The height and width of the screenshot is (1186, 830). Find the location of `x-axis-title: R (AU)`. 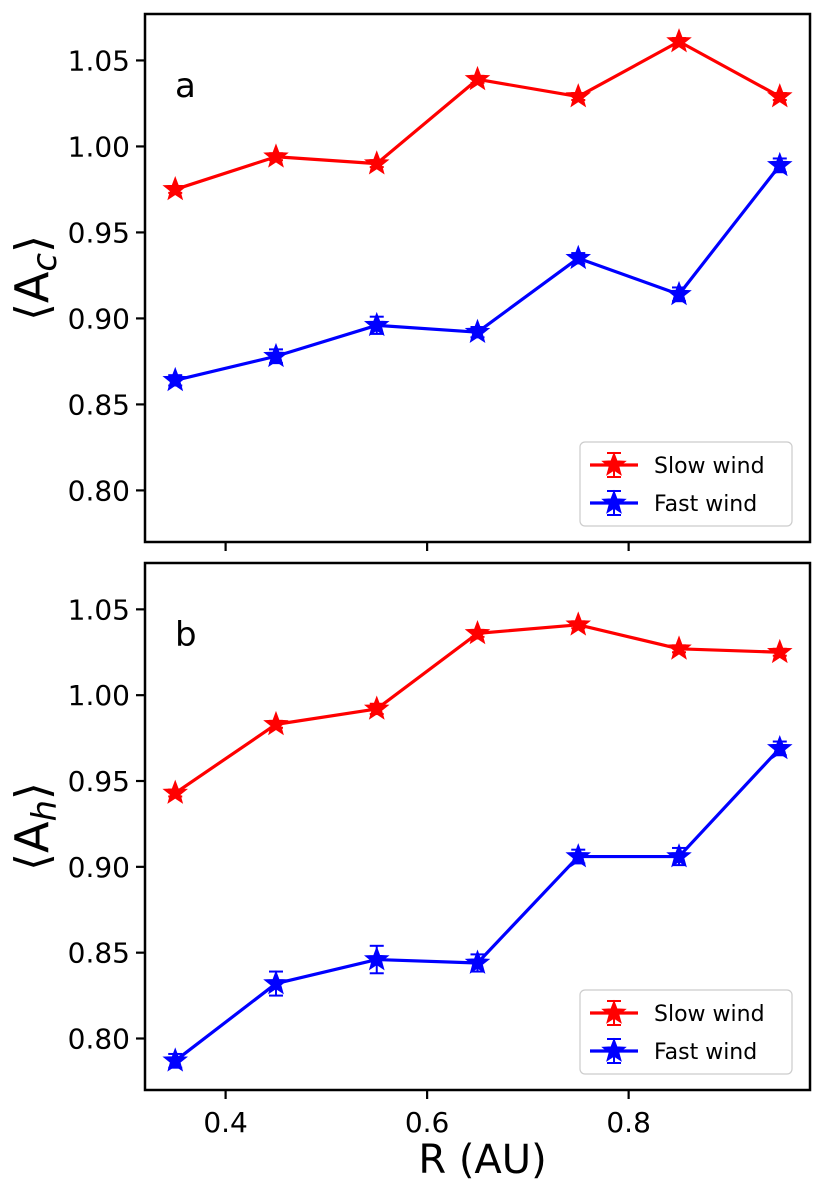

x-axis-title: R (AU) is located at coordinates (482, 1160).